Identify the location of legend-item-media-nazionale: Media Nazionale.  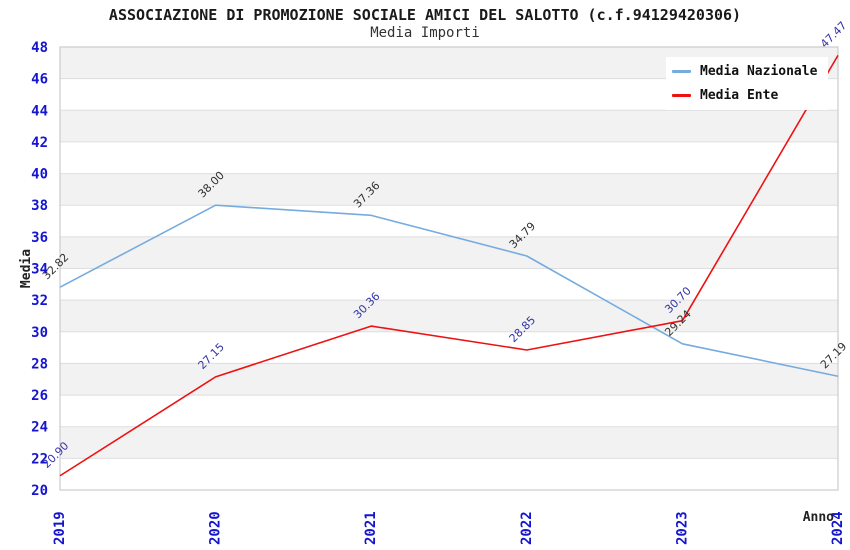
(747, 71).